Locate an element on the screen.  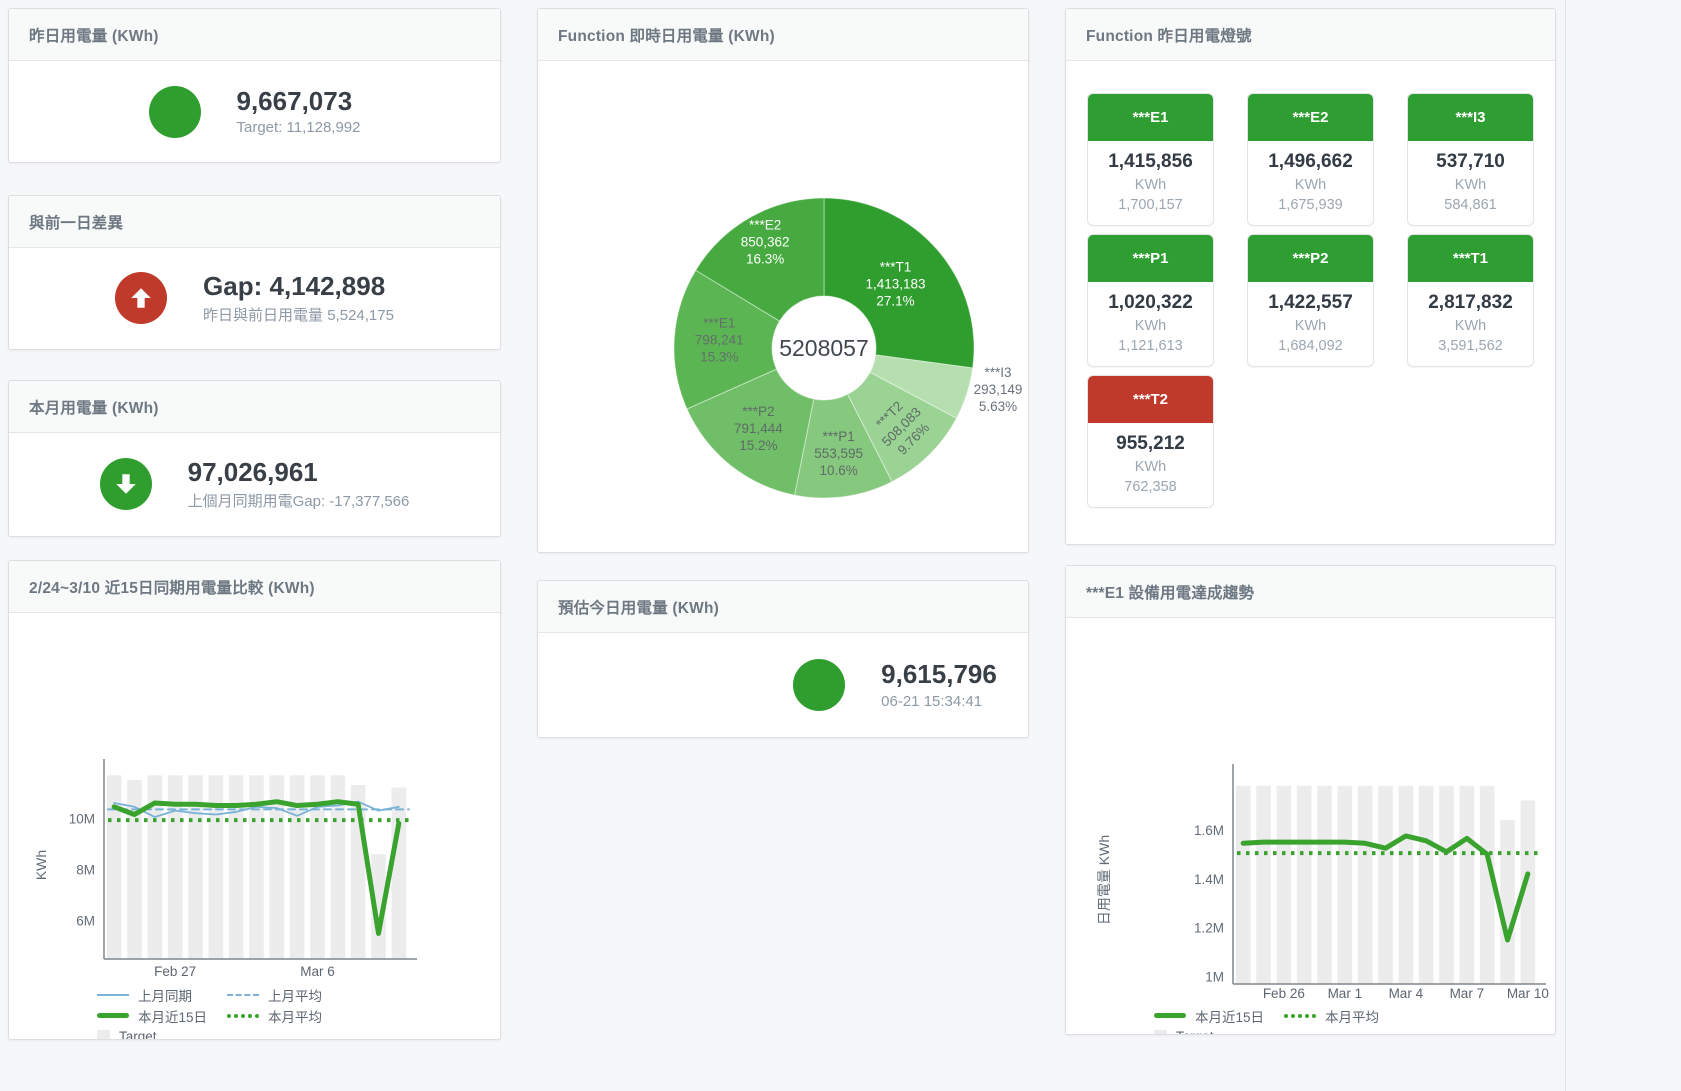
panel-title: ***E1 設備用電達成趨勢 is located at coordinates (1170, 593).